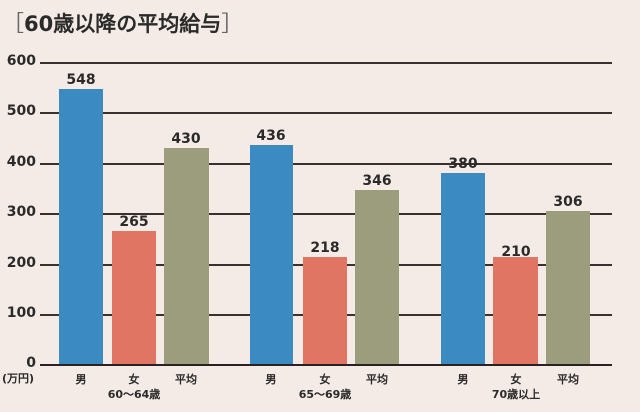 This screenshot has height=412, width=640. I want to click on bar-65-69-male, so click(271, 255).